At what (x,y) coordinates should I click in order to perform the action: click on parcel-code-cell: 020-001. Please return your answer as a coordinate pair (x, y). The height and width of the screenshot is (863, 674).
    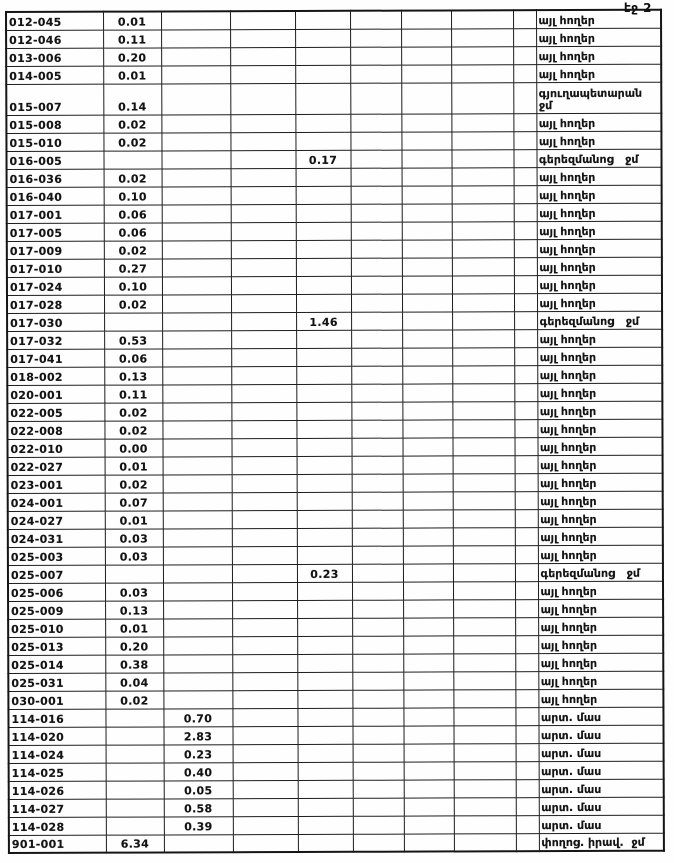
    Looking at the image, I should click on (56, 393).